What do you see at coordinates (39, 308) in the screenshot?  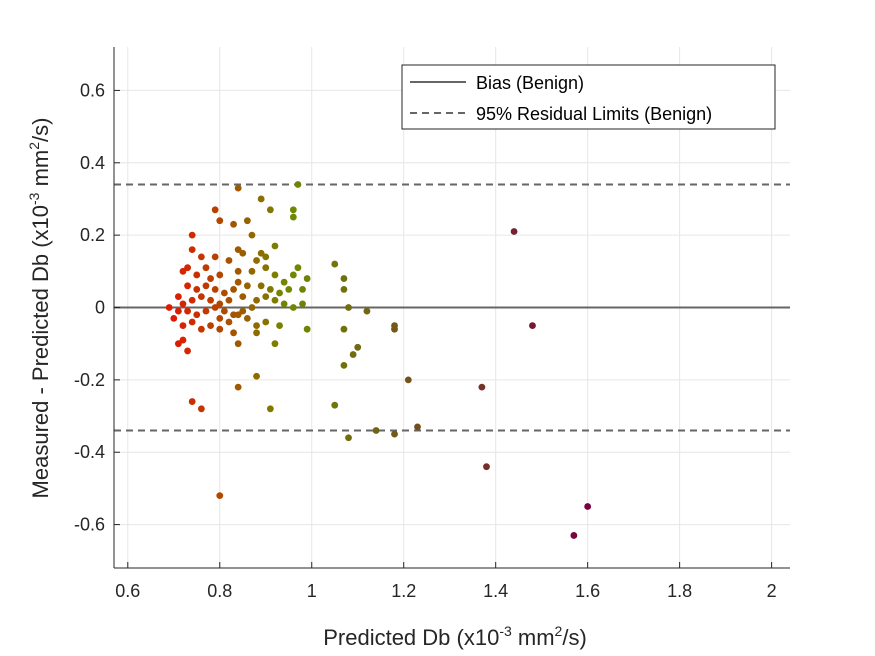 I see `y-axis-label: Measured - Predicted Db (x10-3 mm2/s)` at bounding box center [39, 308].